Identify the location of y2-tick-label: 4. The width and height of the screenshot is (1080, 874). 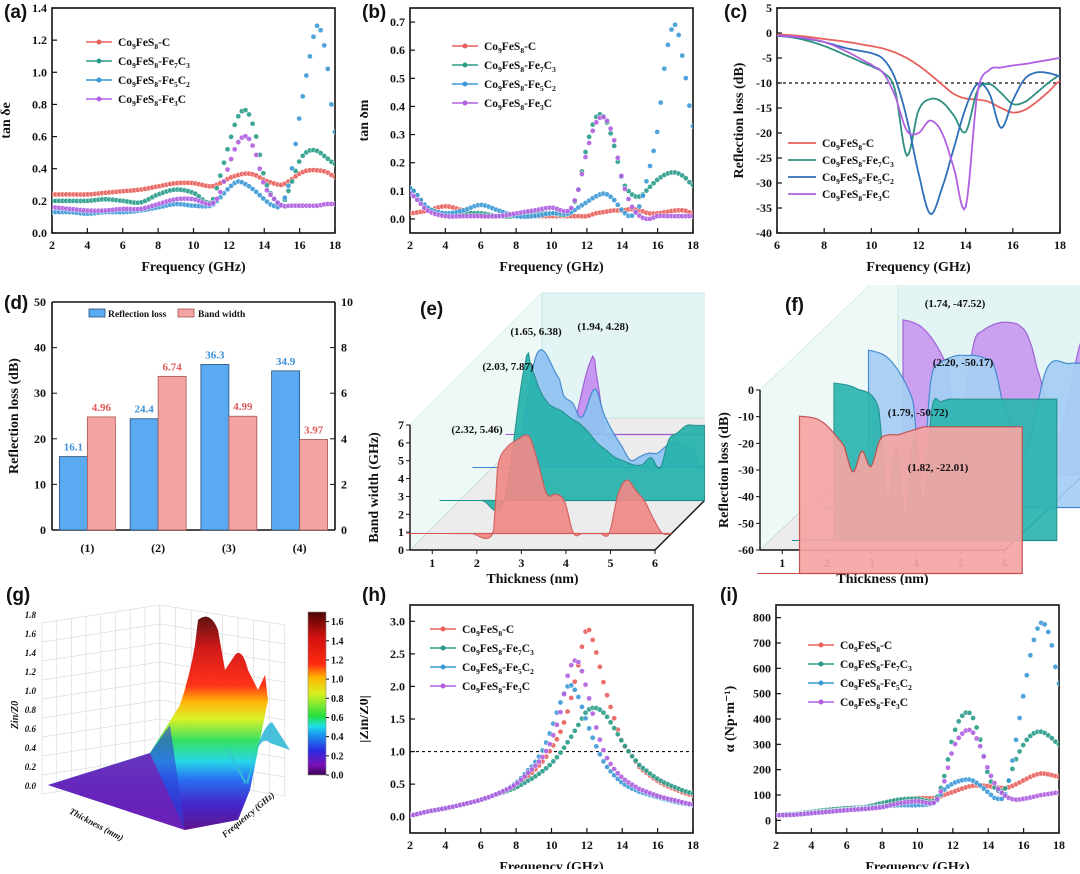
(344, 439).